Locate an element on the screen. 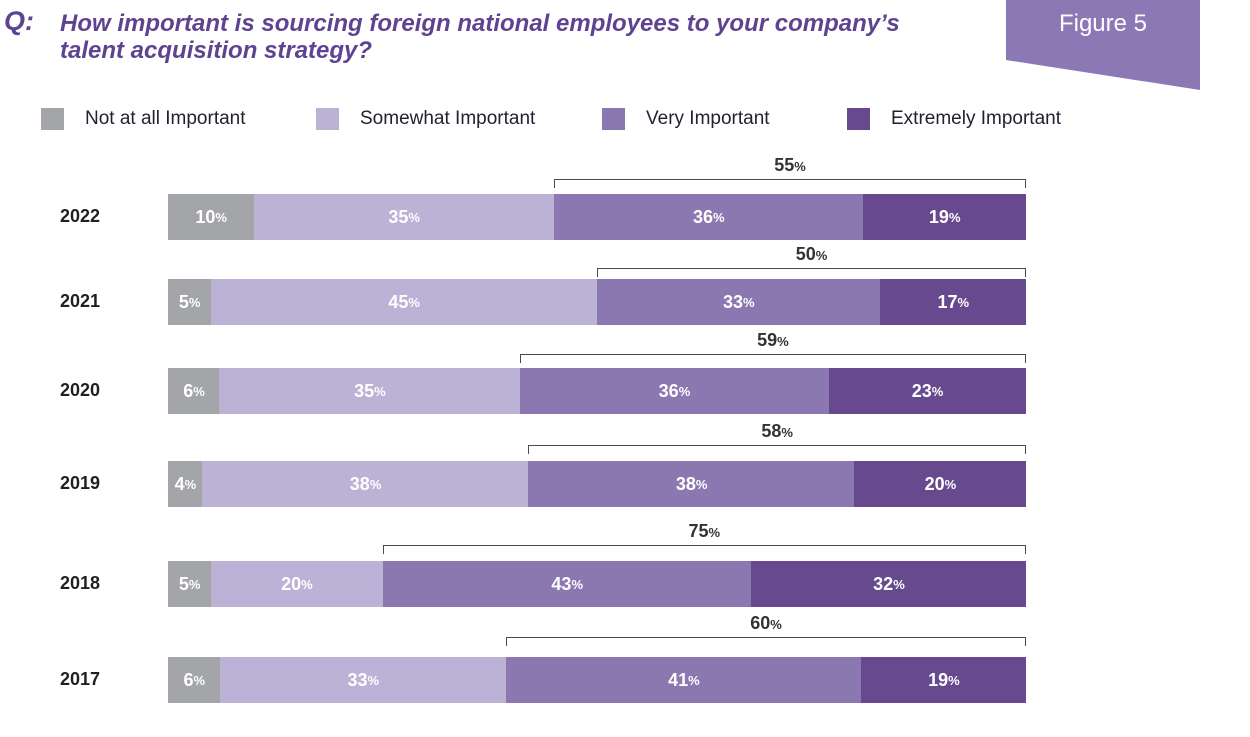 The image size is (1250, 737). bar-segment: 41% is located at coordinates (684, 680).